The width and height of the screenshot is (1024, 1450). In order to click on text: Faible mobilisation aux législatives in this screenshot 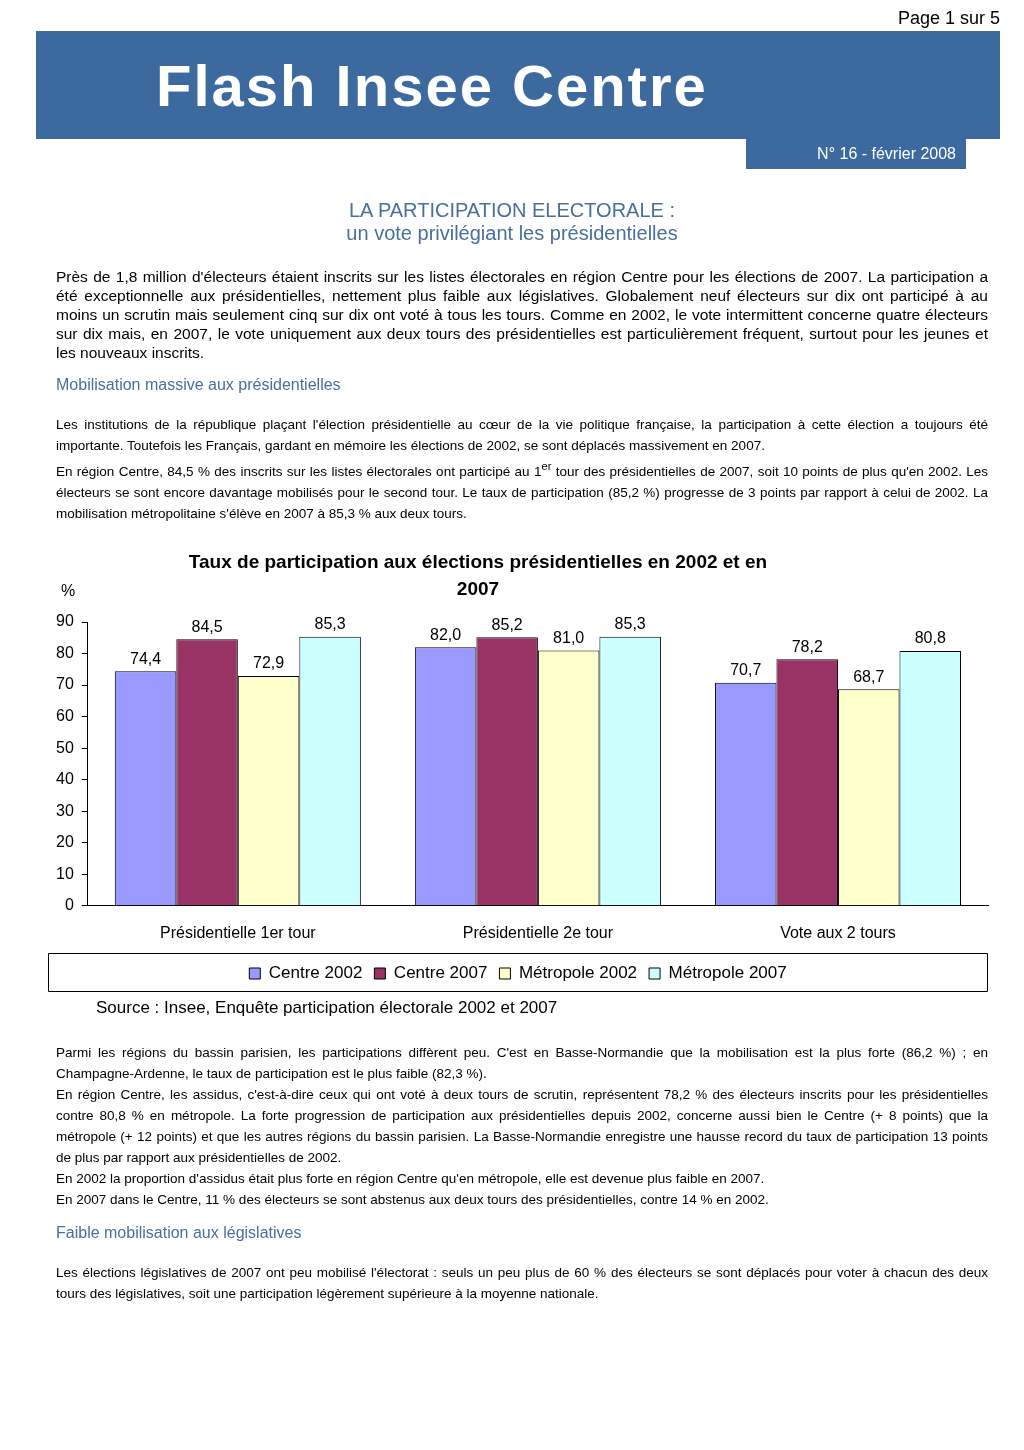, I will do `click(179, 1232)`.